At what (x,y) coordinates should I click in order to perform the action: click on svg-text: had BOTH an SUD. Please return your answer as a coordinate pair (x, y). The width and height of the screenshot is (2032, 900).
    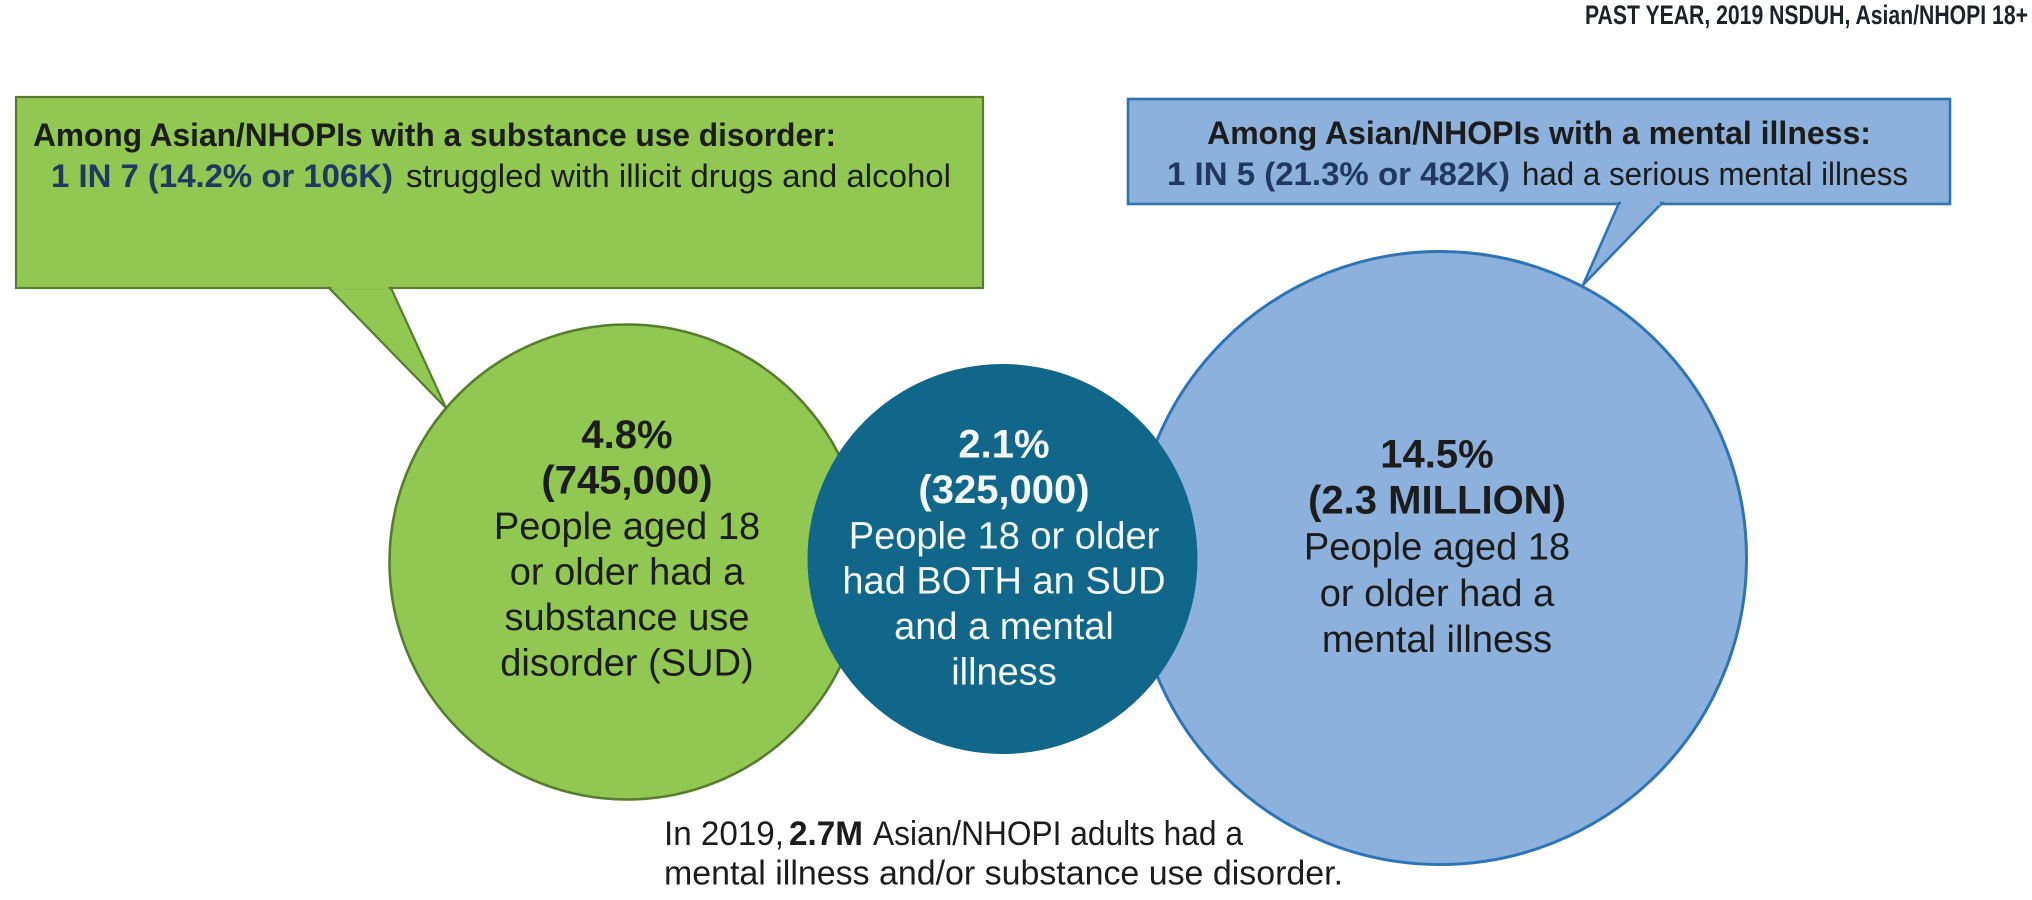
    Looking at the image, I should click on (1003, 582).